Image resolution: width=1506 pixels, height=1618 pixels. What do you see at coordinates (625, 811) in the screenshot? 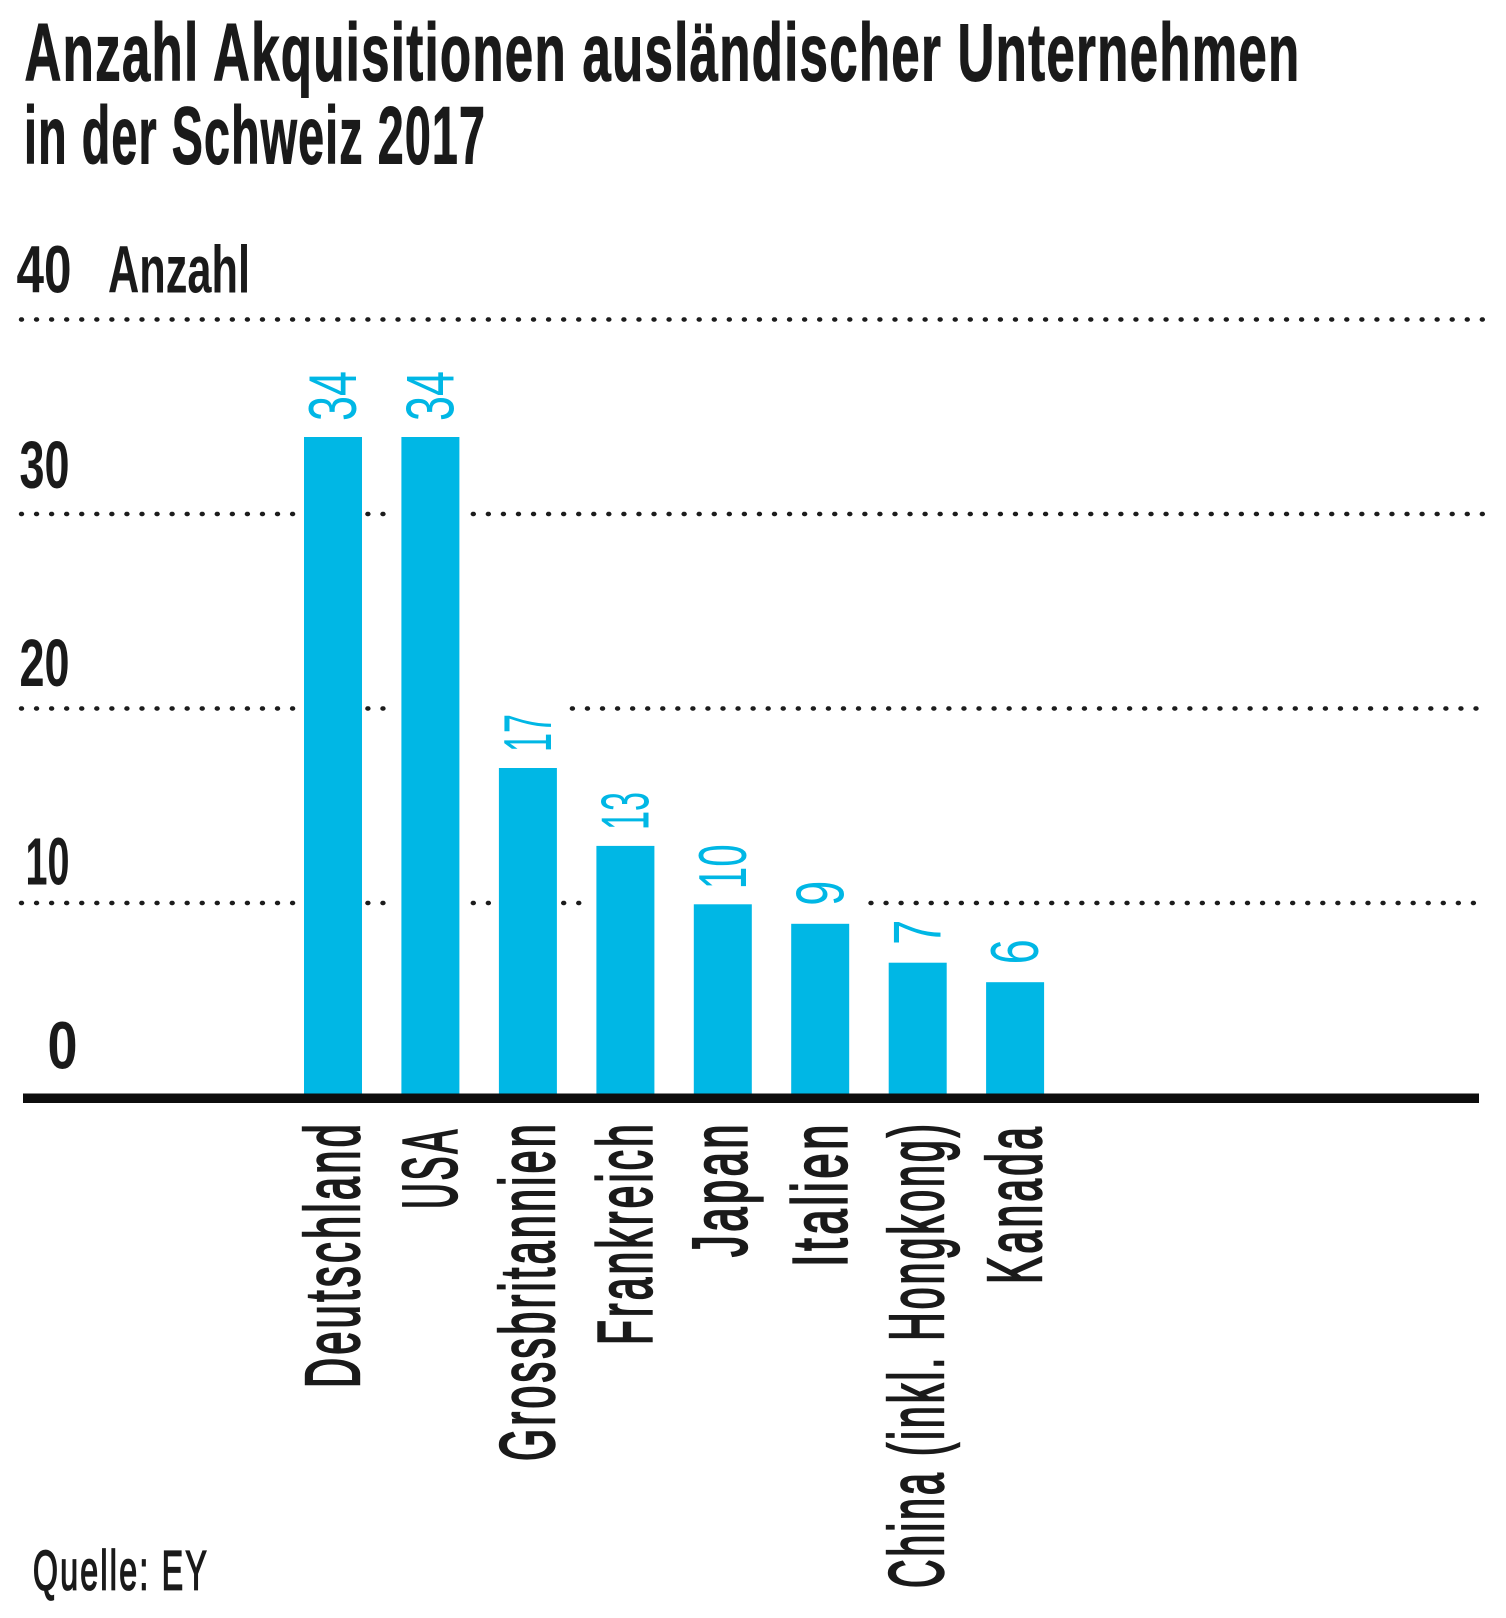
I see `svg-text: 13` at bounding box center [625, 811].